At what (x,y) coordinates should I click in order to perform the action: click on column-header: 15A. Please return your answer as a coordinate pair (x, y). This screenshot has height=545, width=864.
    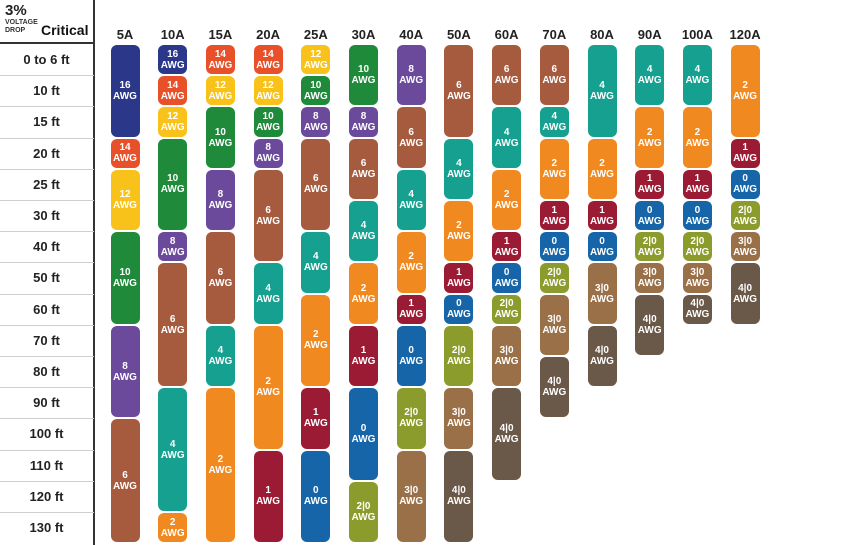
    Looking at the image, I should click on (220, 34).